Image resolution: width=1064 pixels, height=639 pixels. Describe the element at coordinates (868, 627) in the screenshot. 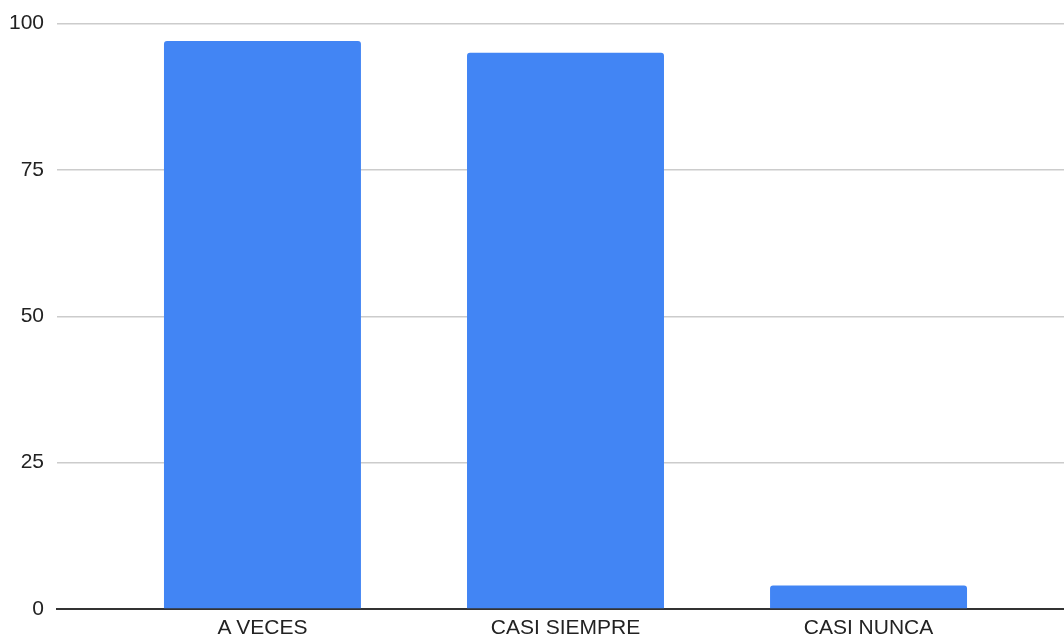

I see `x-tick-label: CASI NUNCA` at that location.